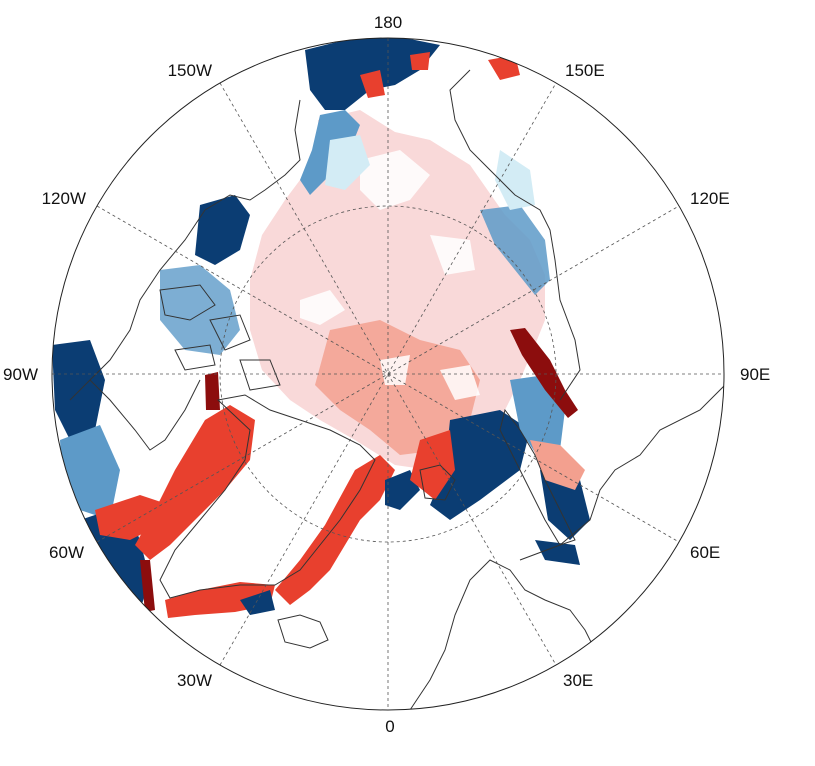 Image resolution: width=815 pixels, height=766 pixels. Describe the element at coordinates (585, 70) in the screenshot. I see `label-150E: 150E` at that location.